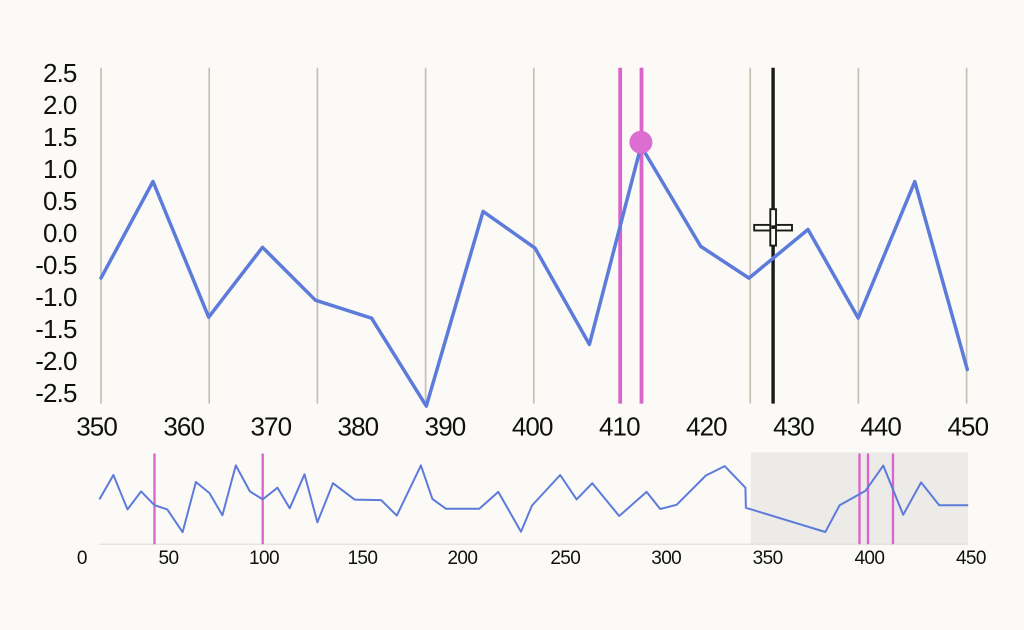 This screenshot has width=1024, height=630. What do you see at coordinates (706, 426) in the screenshot?
I see `svg-text: 420` at bounding box center [706, 426].